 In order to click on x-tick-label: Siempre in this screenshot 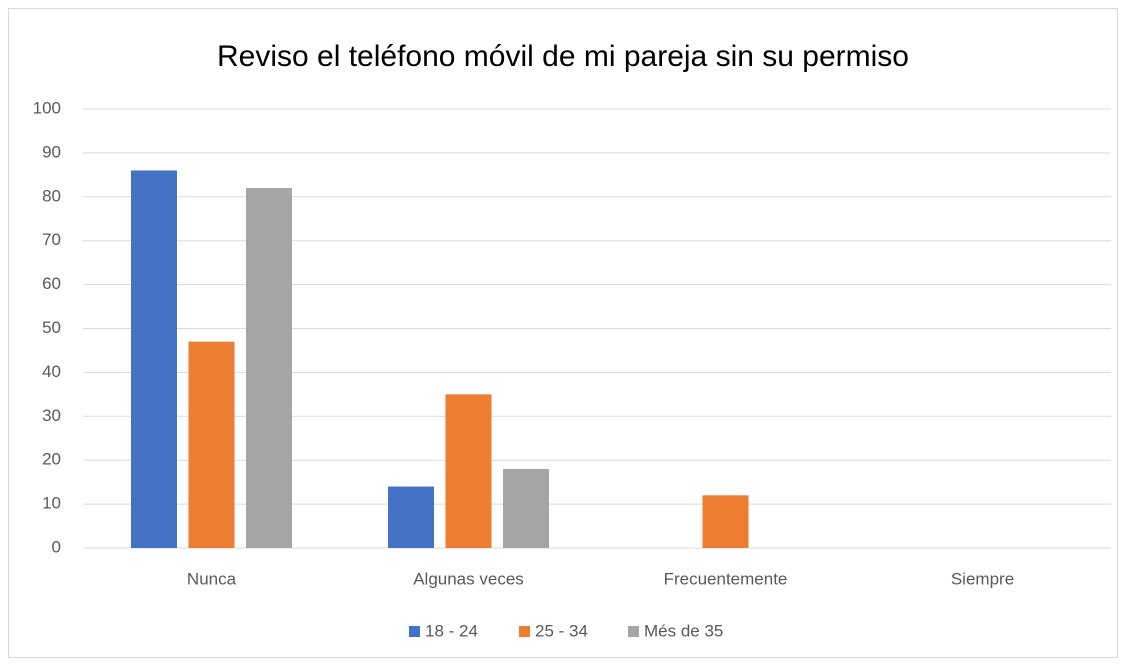, I will do `click(982, 578)`.